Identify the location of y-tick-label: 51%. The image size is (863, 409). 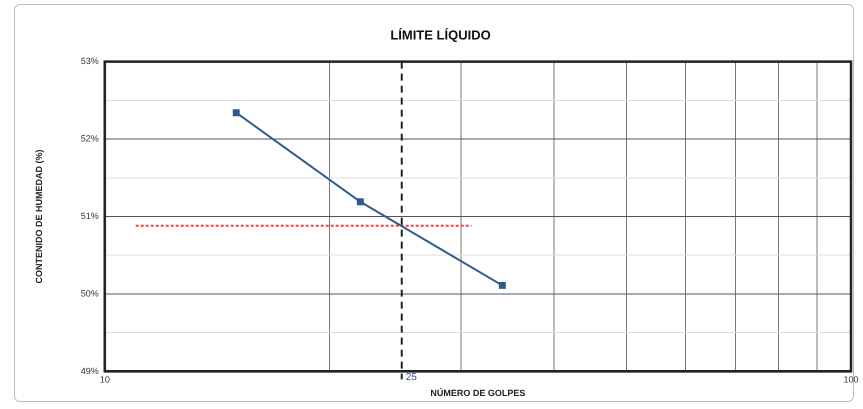
(89, 215).